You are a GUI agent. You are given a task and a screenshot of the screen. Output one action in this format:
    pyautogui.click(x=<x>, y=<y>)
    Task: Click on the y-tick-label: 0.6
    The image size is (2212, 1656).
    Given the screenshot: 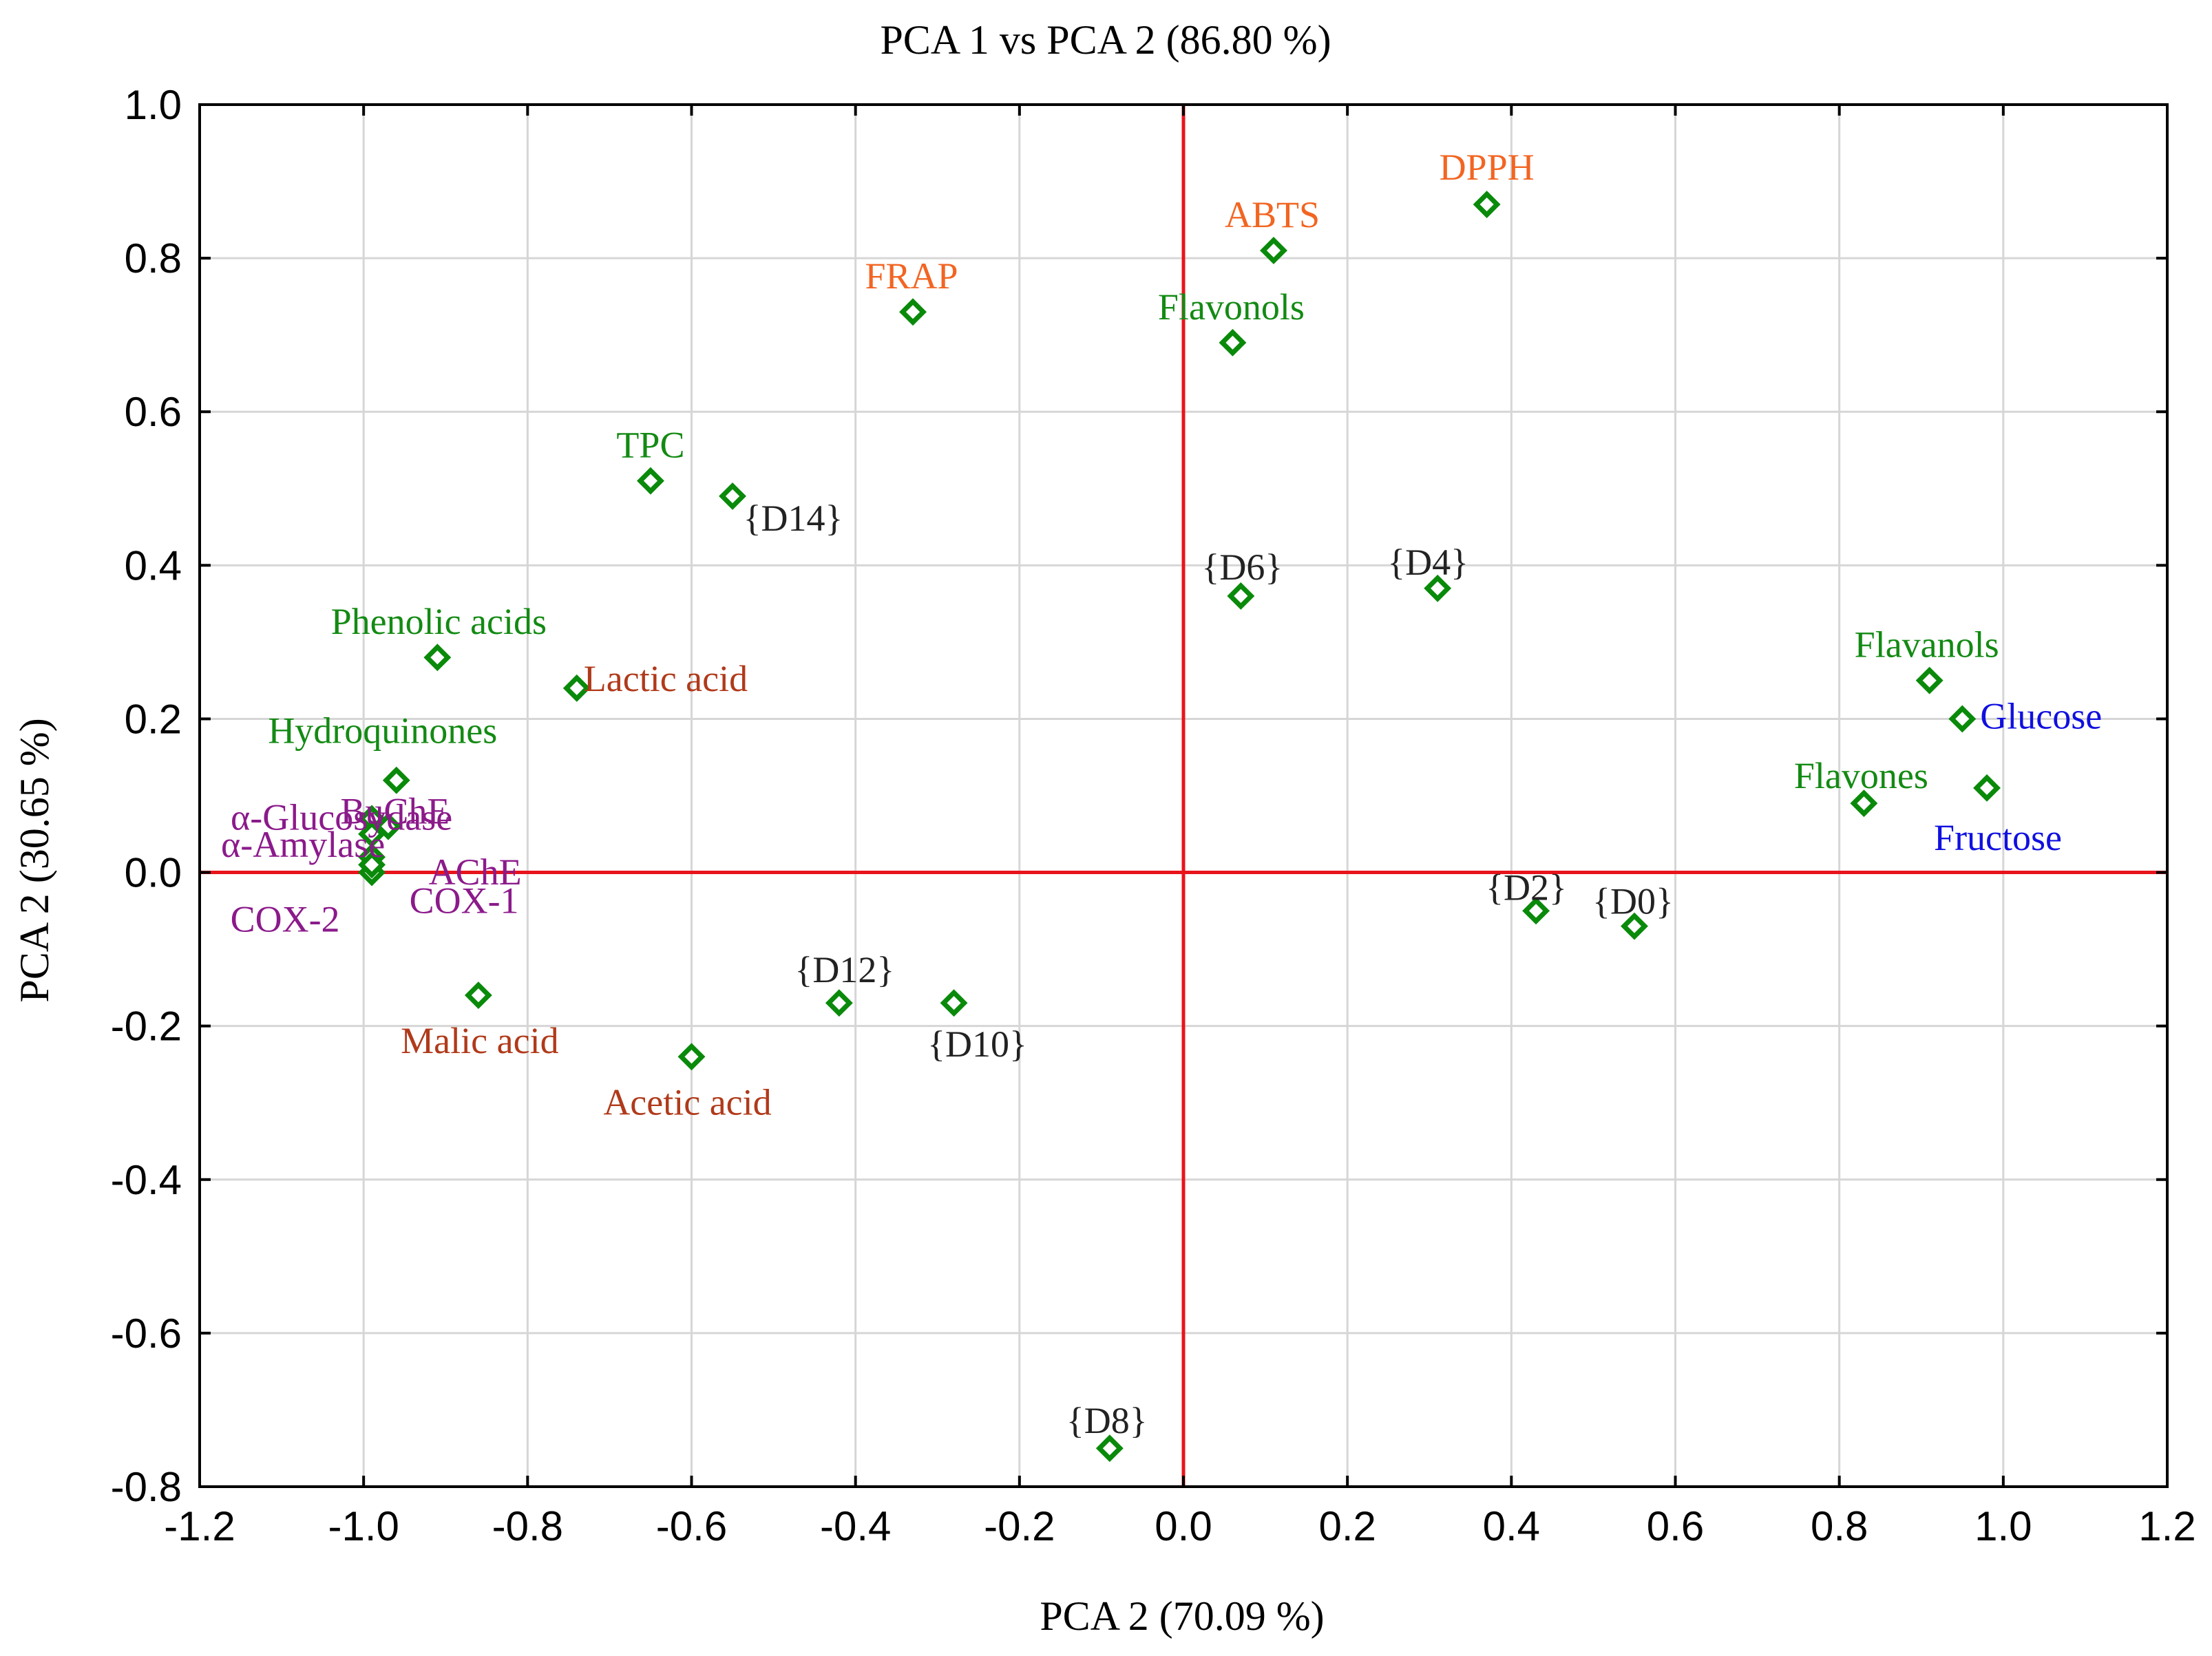 What is the action you would take?
    pyautogui.click(x=153, y=412)
    